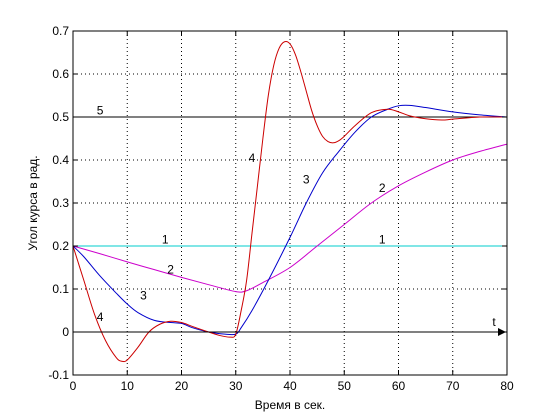 The image size is (560, 420). I want to click on y-tick-label: 0.1, so click(60, 289).